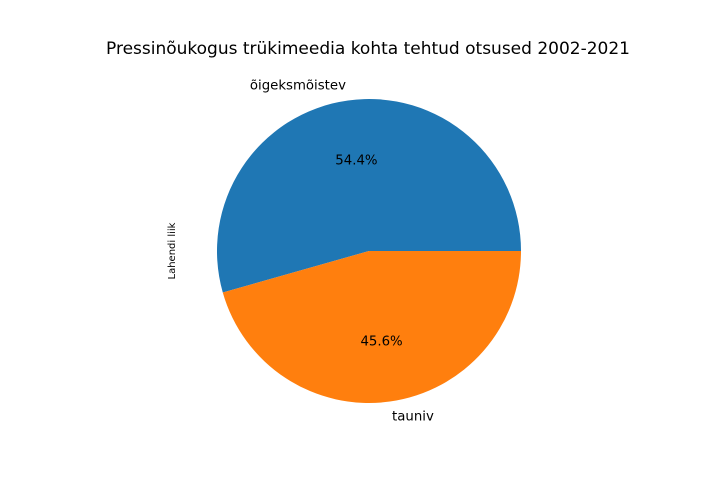 The height and width of the screenshot is (504, 720). I want to click on slice-label-2: tauniv, so click(413, 417).